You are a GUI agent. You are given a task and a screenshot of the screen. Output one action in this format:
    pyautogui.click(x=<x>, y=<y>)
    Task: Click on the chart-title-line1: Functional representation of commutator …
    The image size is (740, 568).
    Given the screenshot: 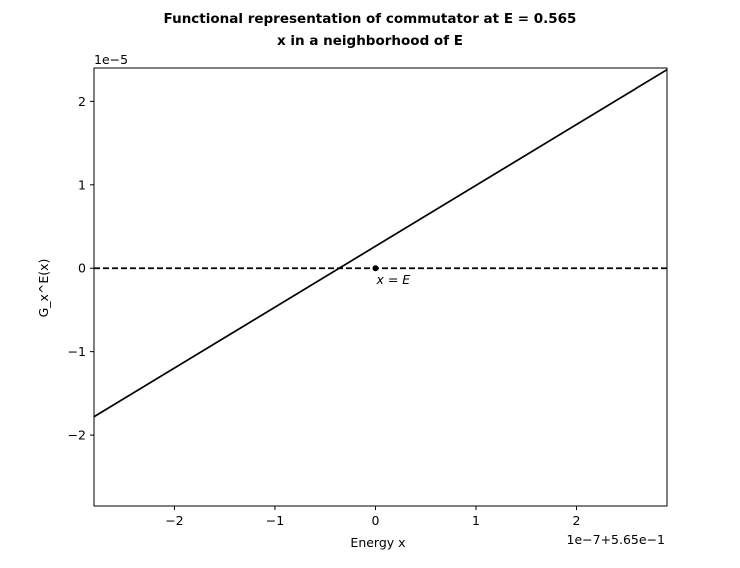 What is the action you would take?
    pyautogui.click(x=370, y=19)
    